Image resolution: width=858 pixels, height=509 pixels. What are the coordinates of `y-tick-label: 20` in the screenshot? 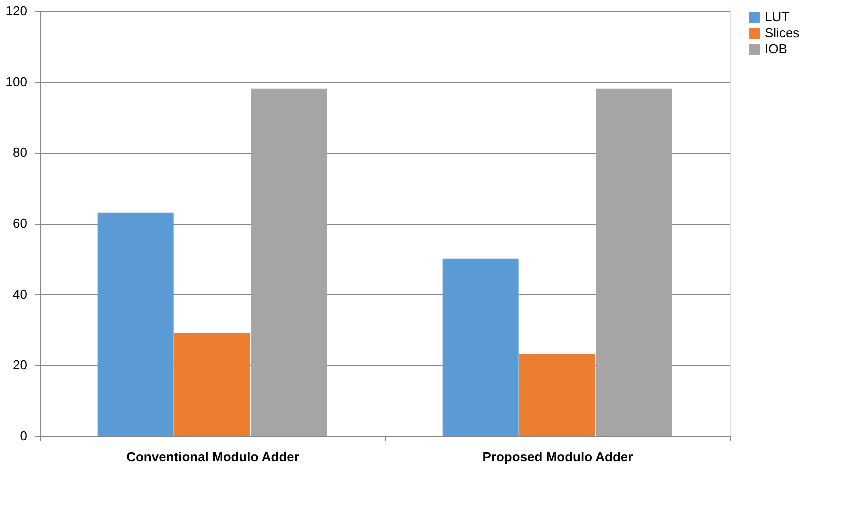 It's located at (20, 365).